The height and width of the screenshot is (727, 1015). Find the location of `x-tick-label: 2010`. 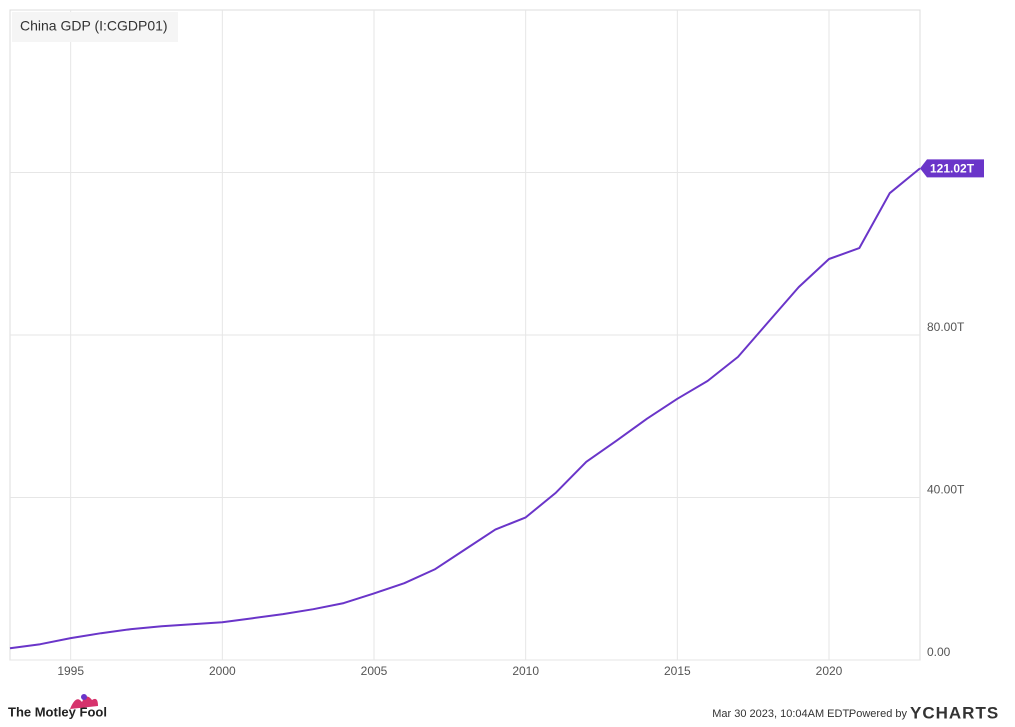

x-tick-label: 2010 is located at coordinates (525, 671).